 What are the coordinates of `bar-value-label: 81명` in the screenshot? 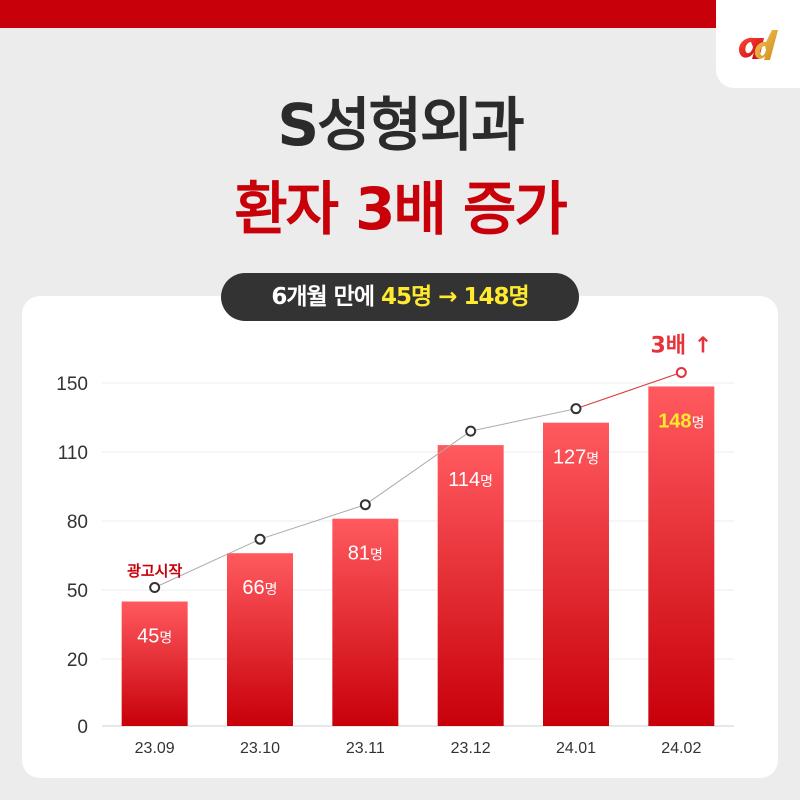 It's located at (365, 554).